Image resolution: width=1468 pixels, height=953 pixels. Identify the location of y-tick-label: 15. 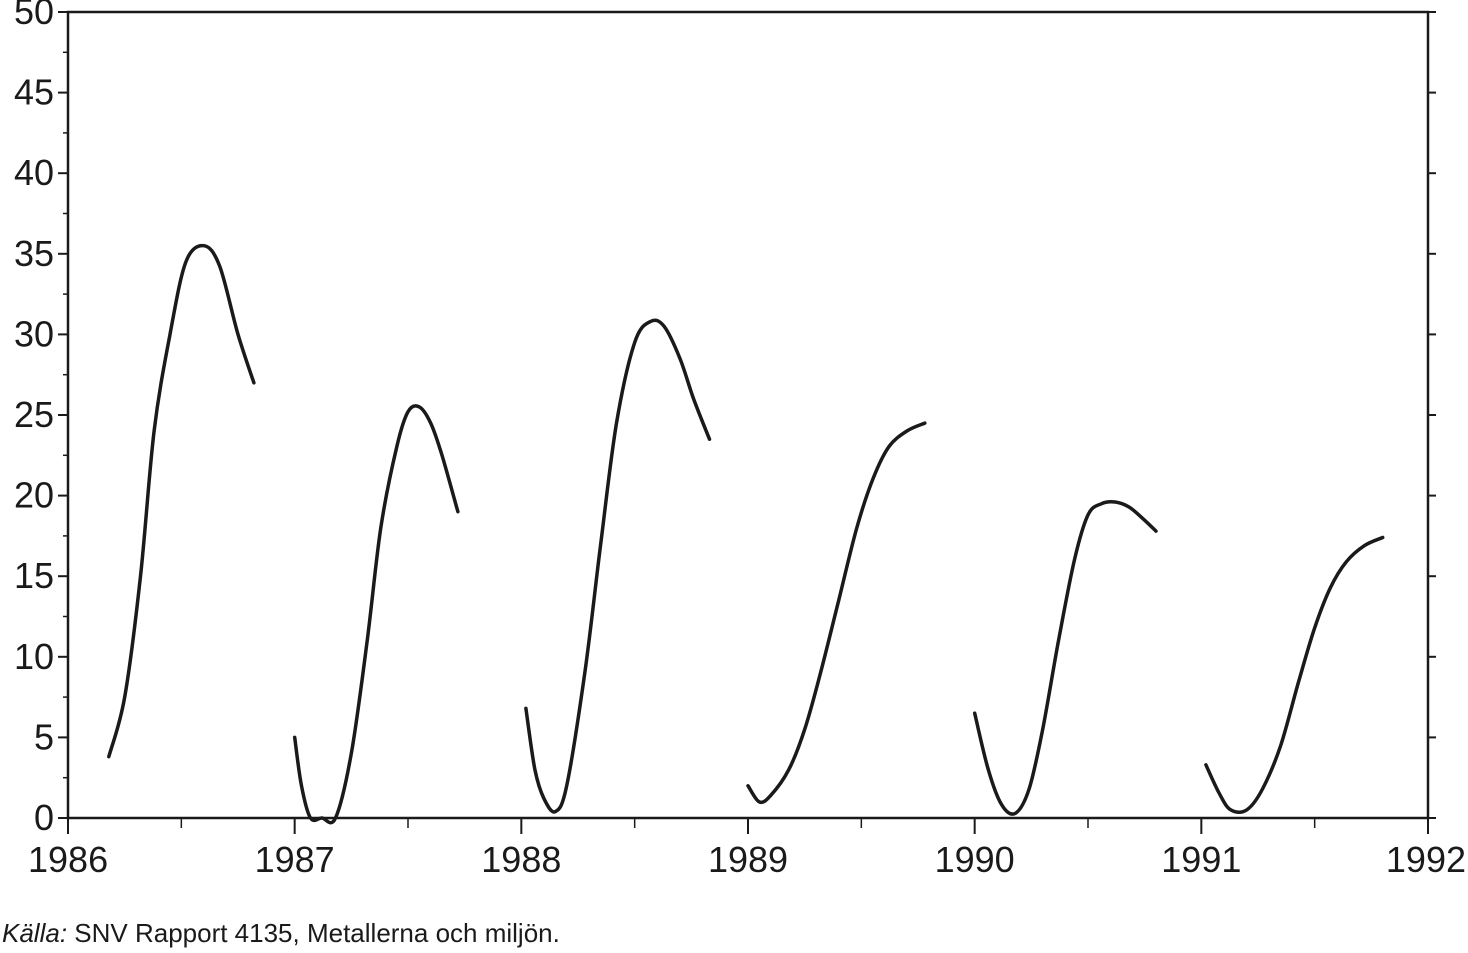
(34, 575).